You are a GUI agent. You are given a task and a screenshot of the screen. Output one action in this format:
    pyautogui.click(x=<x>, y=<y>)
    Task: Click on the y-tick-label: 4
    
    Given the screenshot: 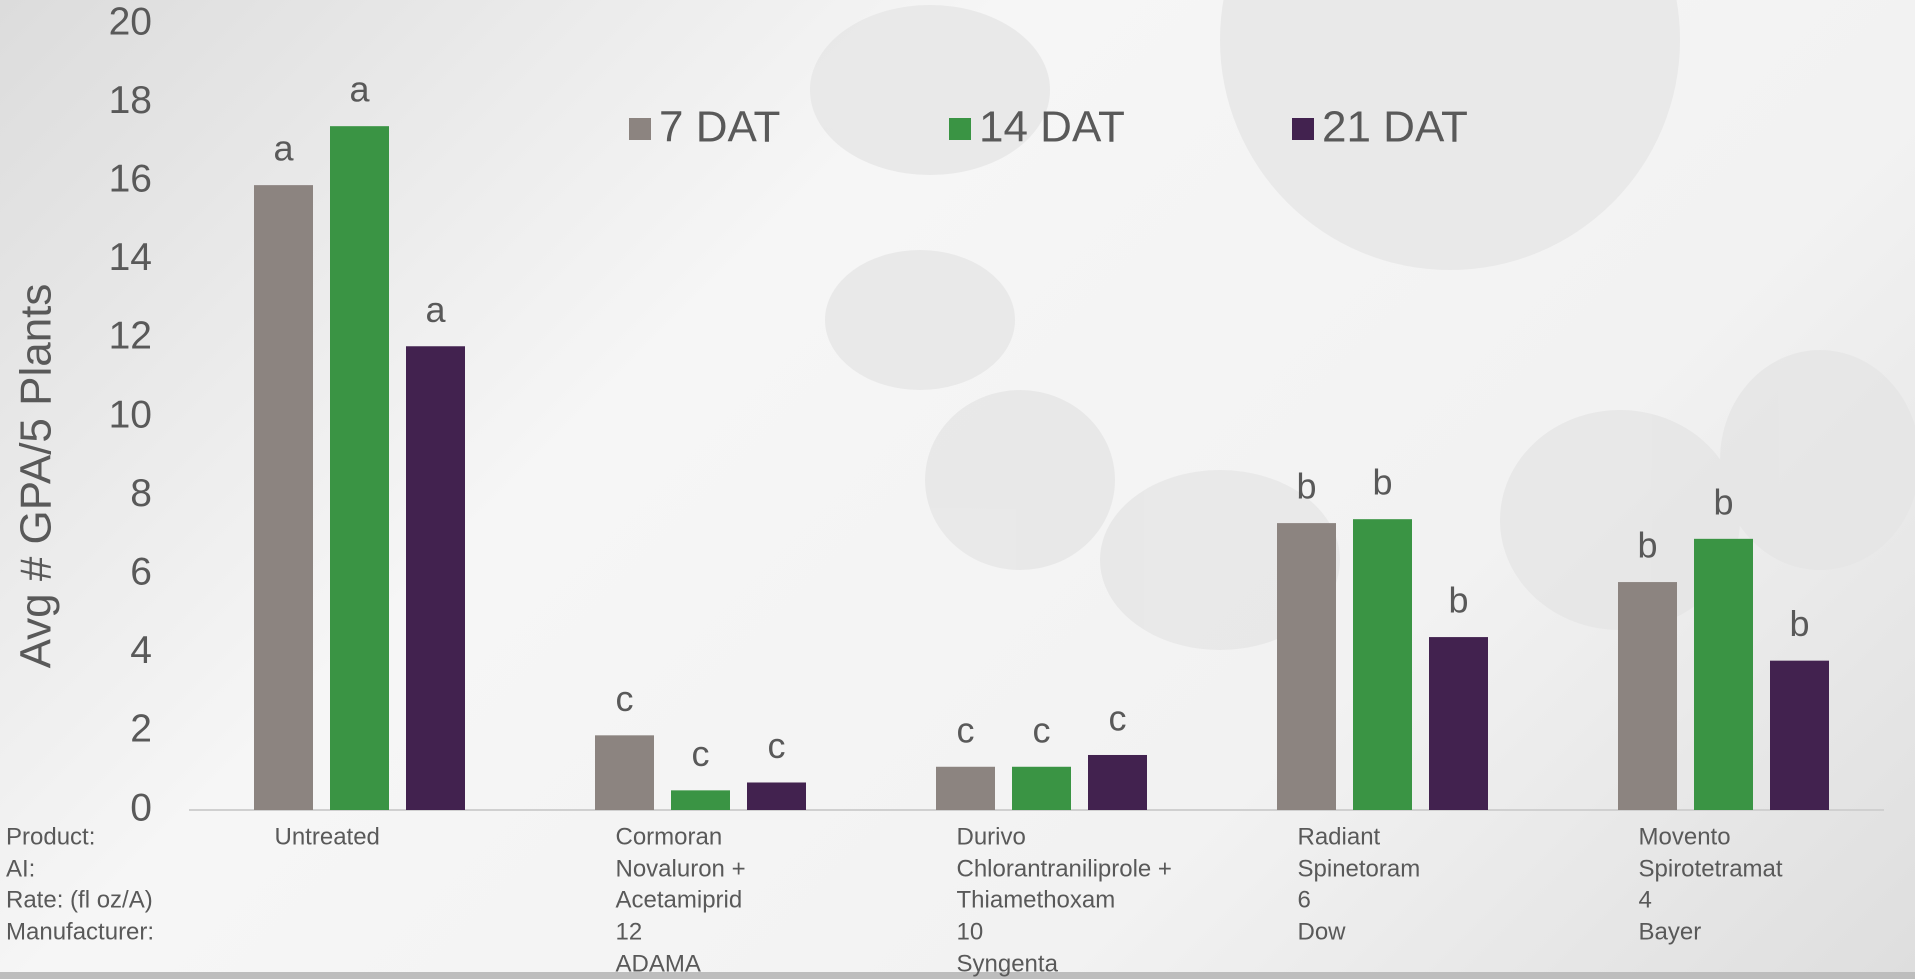 What is the action you would take?
    pyautogui.click(x=141, y=650)
    